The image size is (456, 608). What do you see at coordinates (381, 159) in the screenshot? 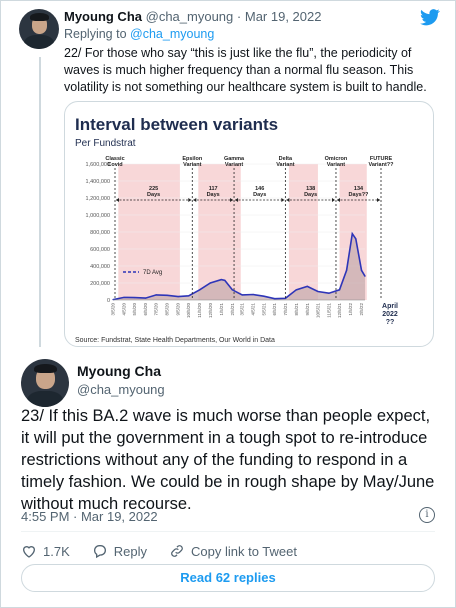
I see `variant-label: FUTURE` at bounding box center [381, 159].